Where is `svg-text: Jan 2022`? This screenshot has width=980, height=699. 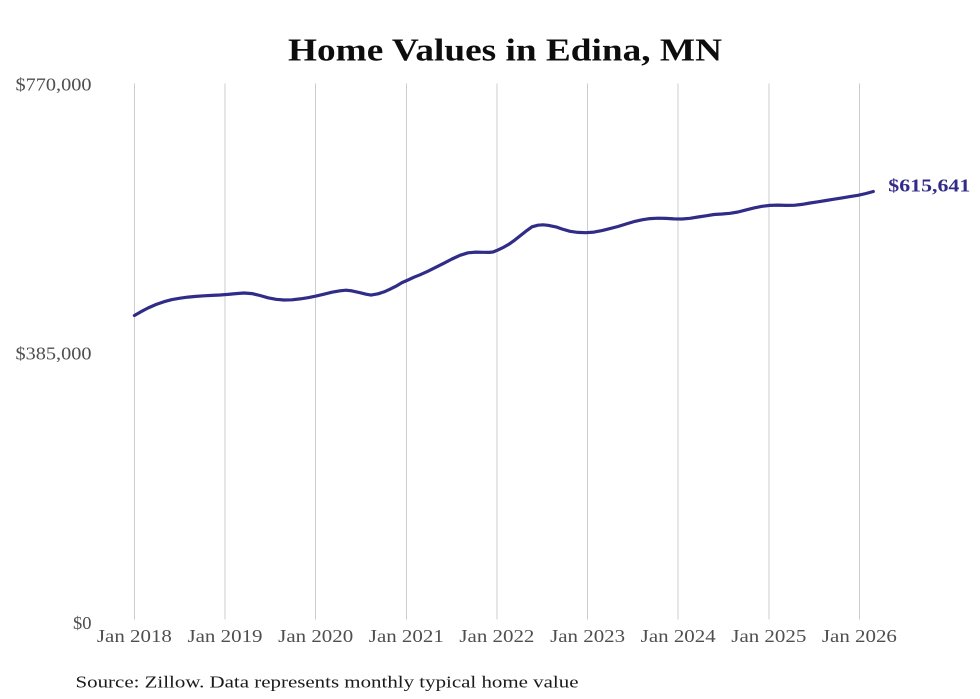
svg-text: Jan 2022 is located at coordinates (496, 636).